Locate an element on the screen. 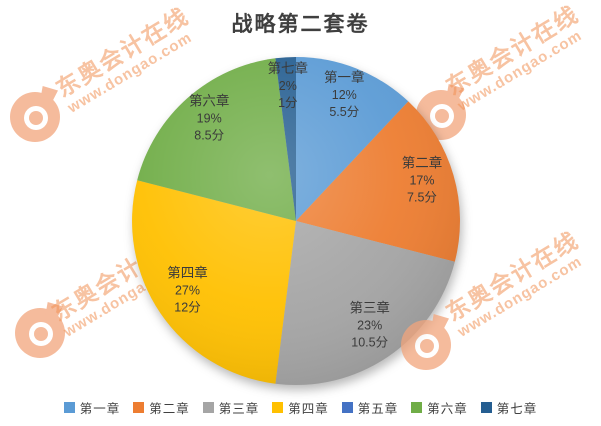 This screenshot has width=601, height=426. chart-title: 战略第二套卷 is located at coordinates (300, 24).